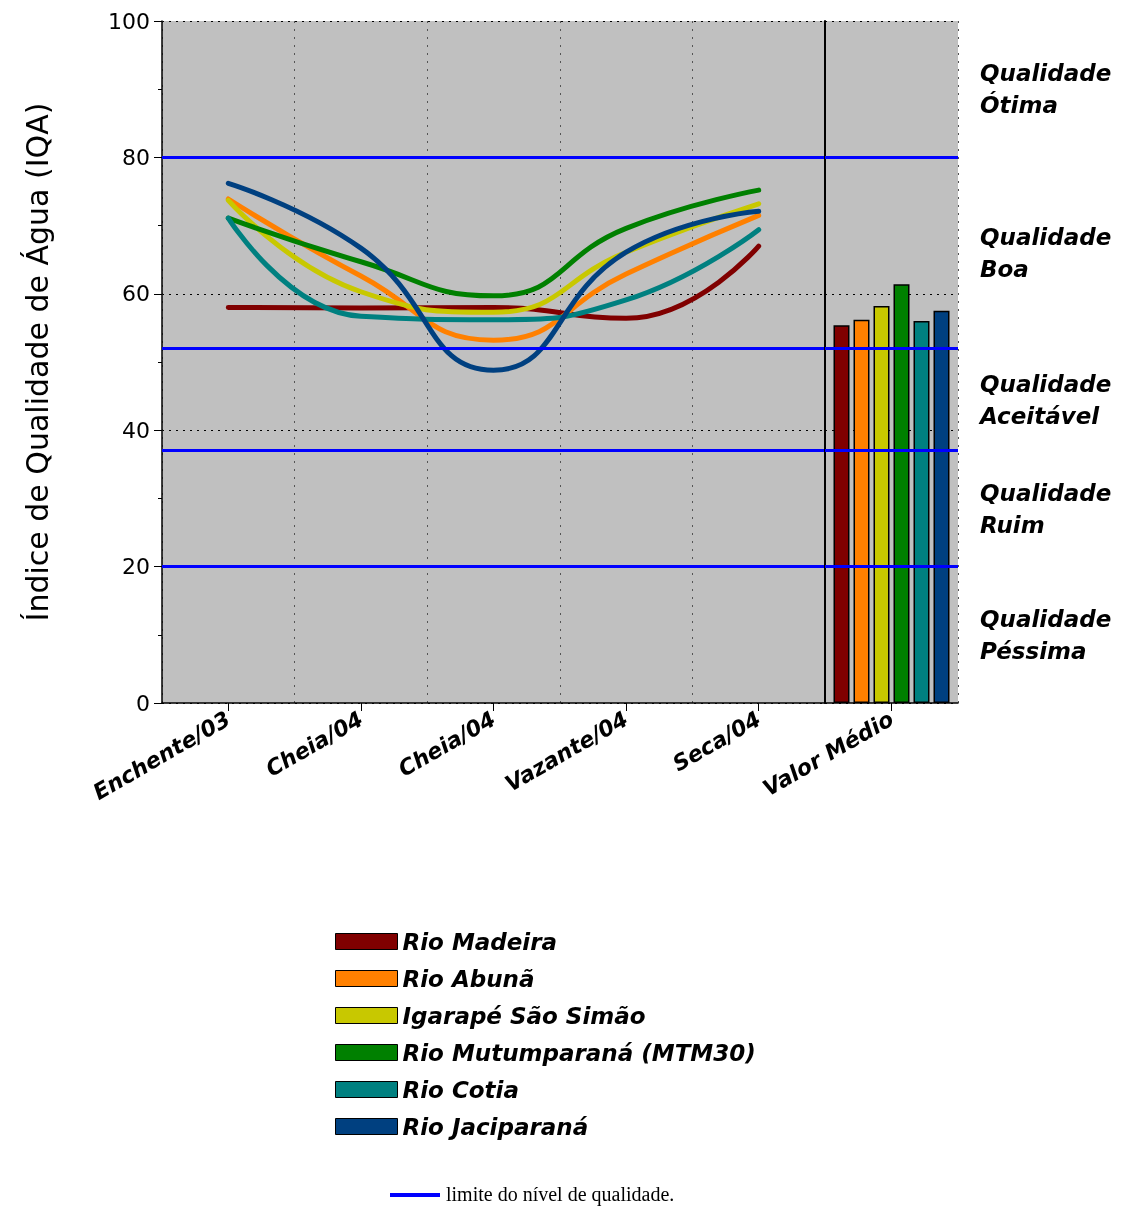 The height and width of the screenshot is (1207, 1124). What do you see at coordinates (1050, 634) in the screenshot?
I see `text: Qualidade Péssima` at bounding box center [1050, 634].